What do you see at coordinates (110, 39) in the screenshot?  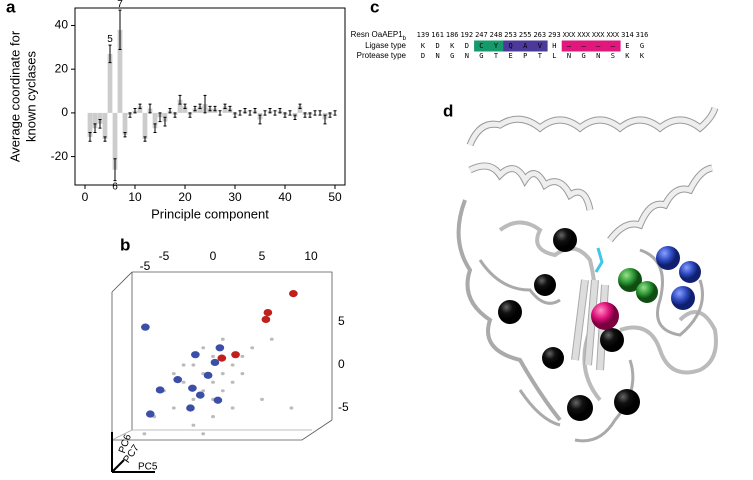 I see `annotation: 5` at bounding box center [110, 39].